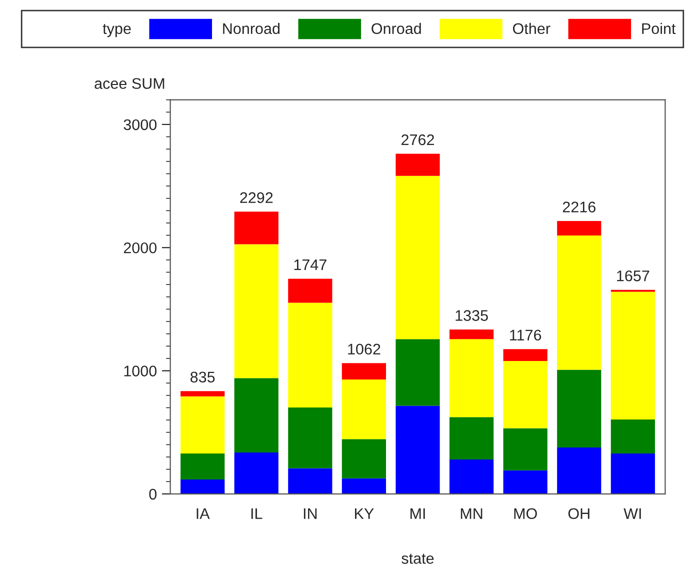 The height and width of the screenshot is (577, 698). Describe the element at coordinates (140, 124) in the screenshot. I see `y-tick-label: 3000` at that location.